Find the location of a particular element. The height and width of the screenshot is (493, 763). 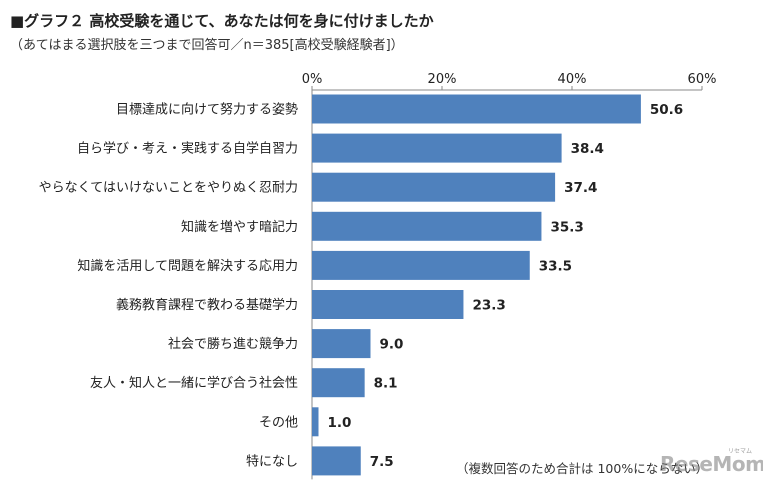

resemom-logo-kana: リセマム is located at coordinates (740, 451).